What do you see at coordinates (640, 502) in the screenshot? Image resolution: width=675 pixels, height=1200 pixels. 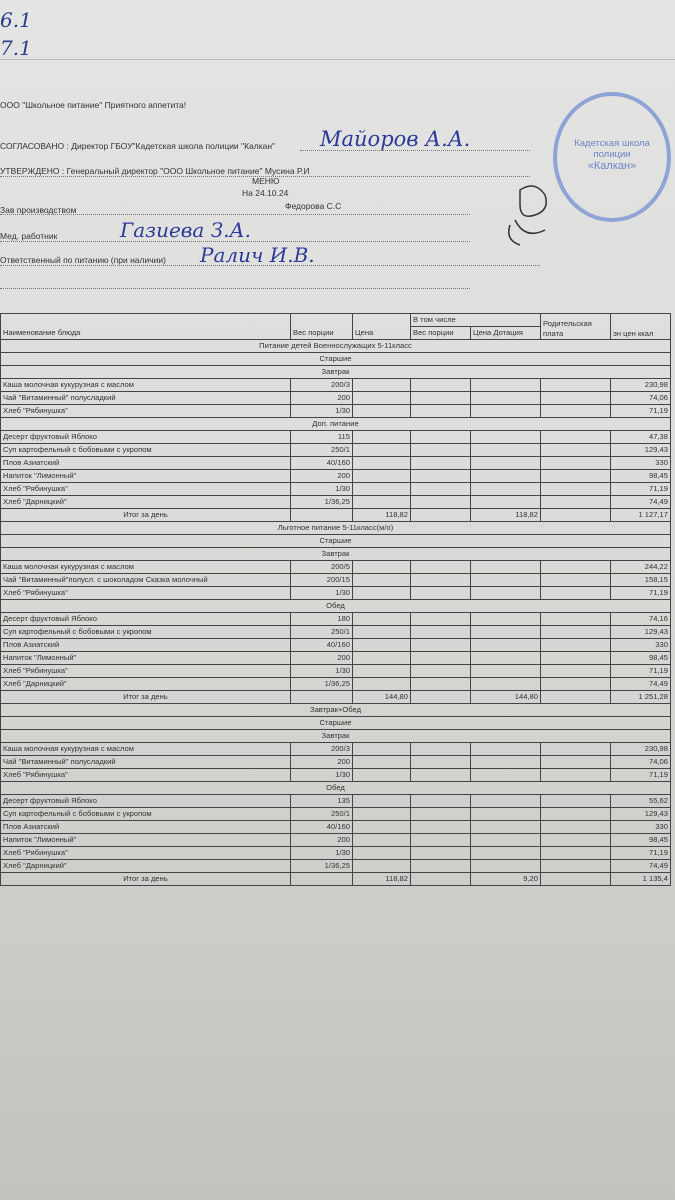 I see `energy-value: 74,49` at bounding box center [640, 502].